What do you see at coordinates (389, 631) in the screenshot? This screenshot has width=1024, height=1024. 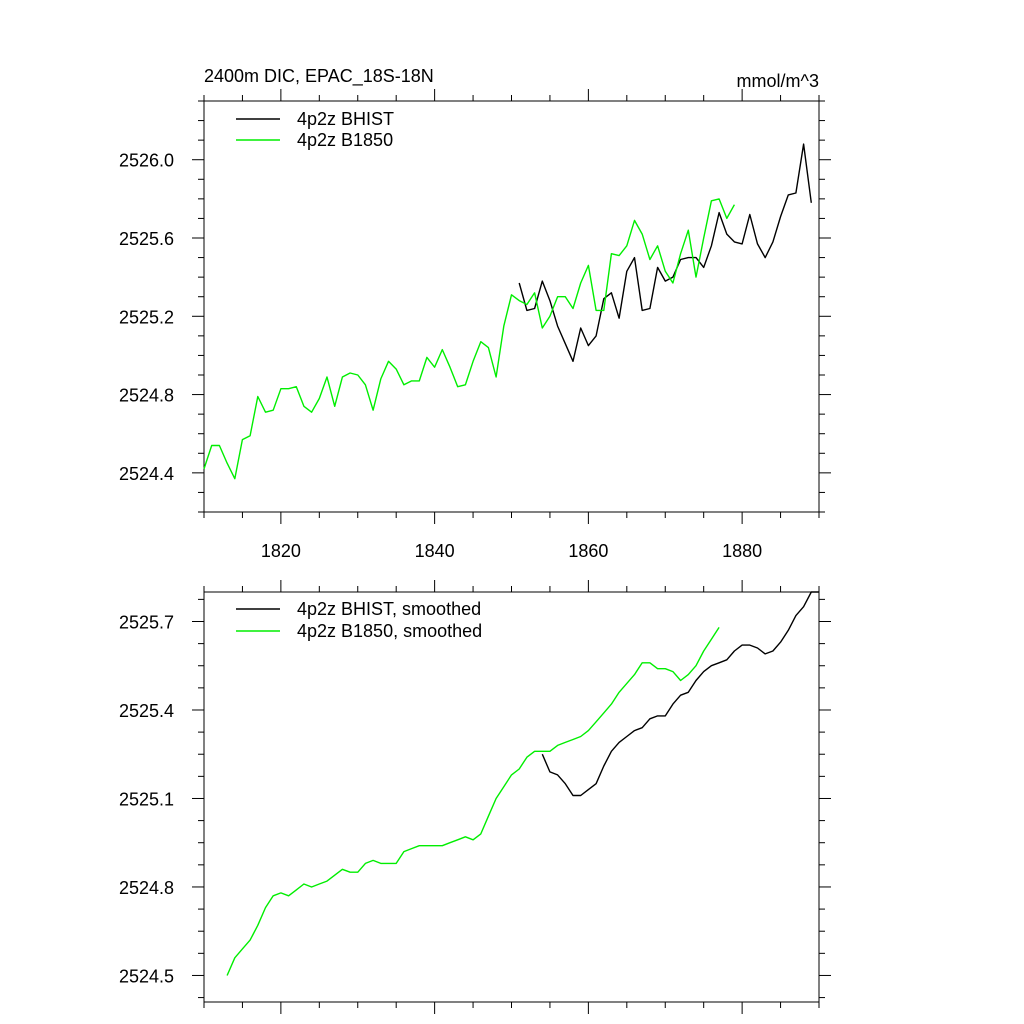 I see `bottom-legend-label: 4p2z B1850, smoothed` at bounding box center [389, 631].